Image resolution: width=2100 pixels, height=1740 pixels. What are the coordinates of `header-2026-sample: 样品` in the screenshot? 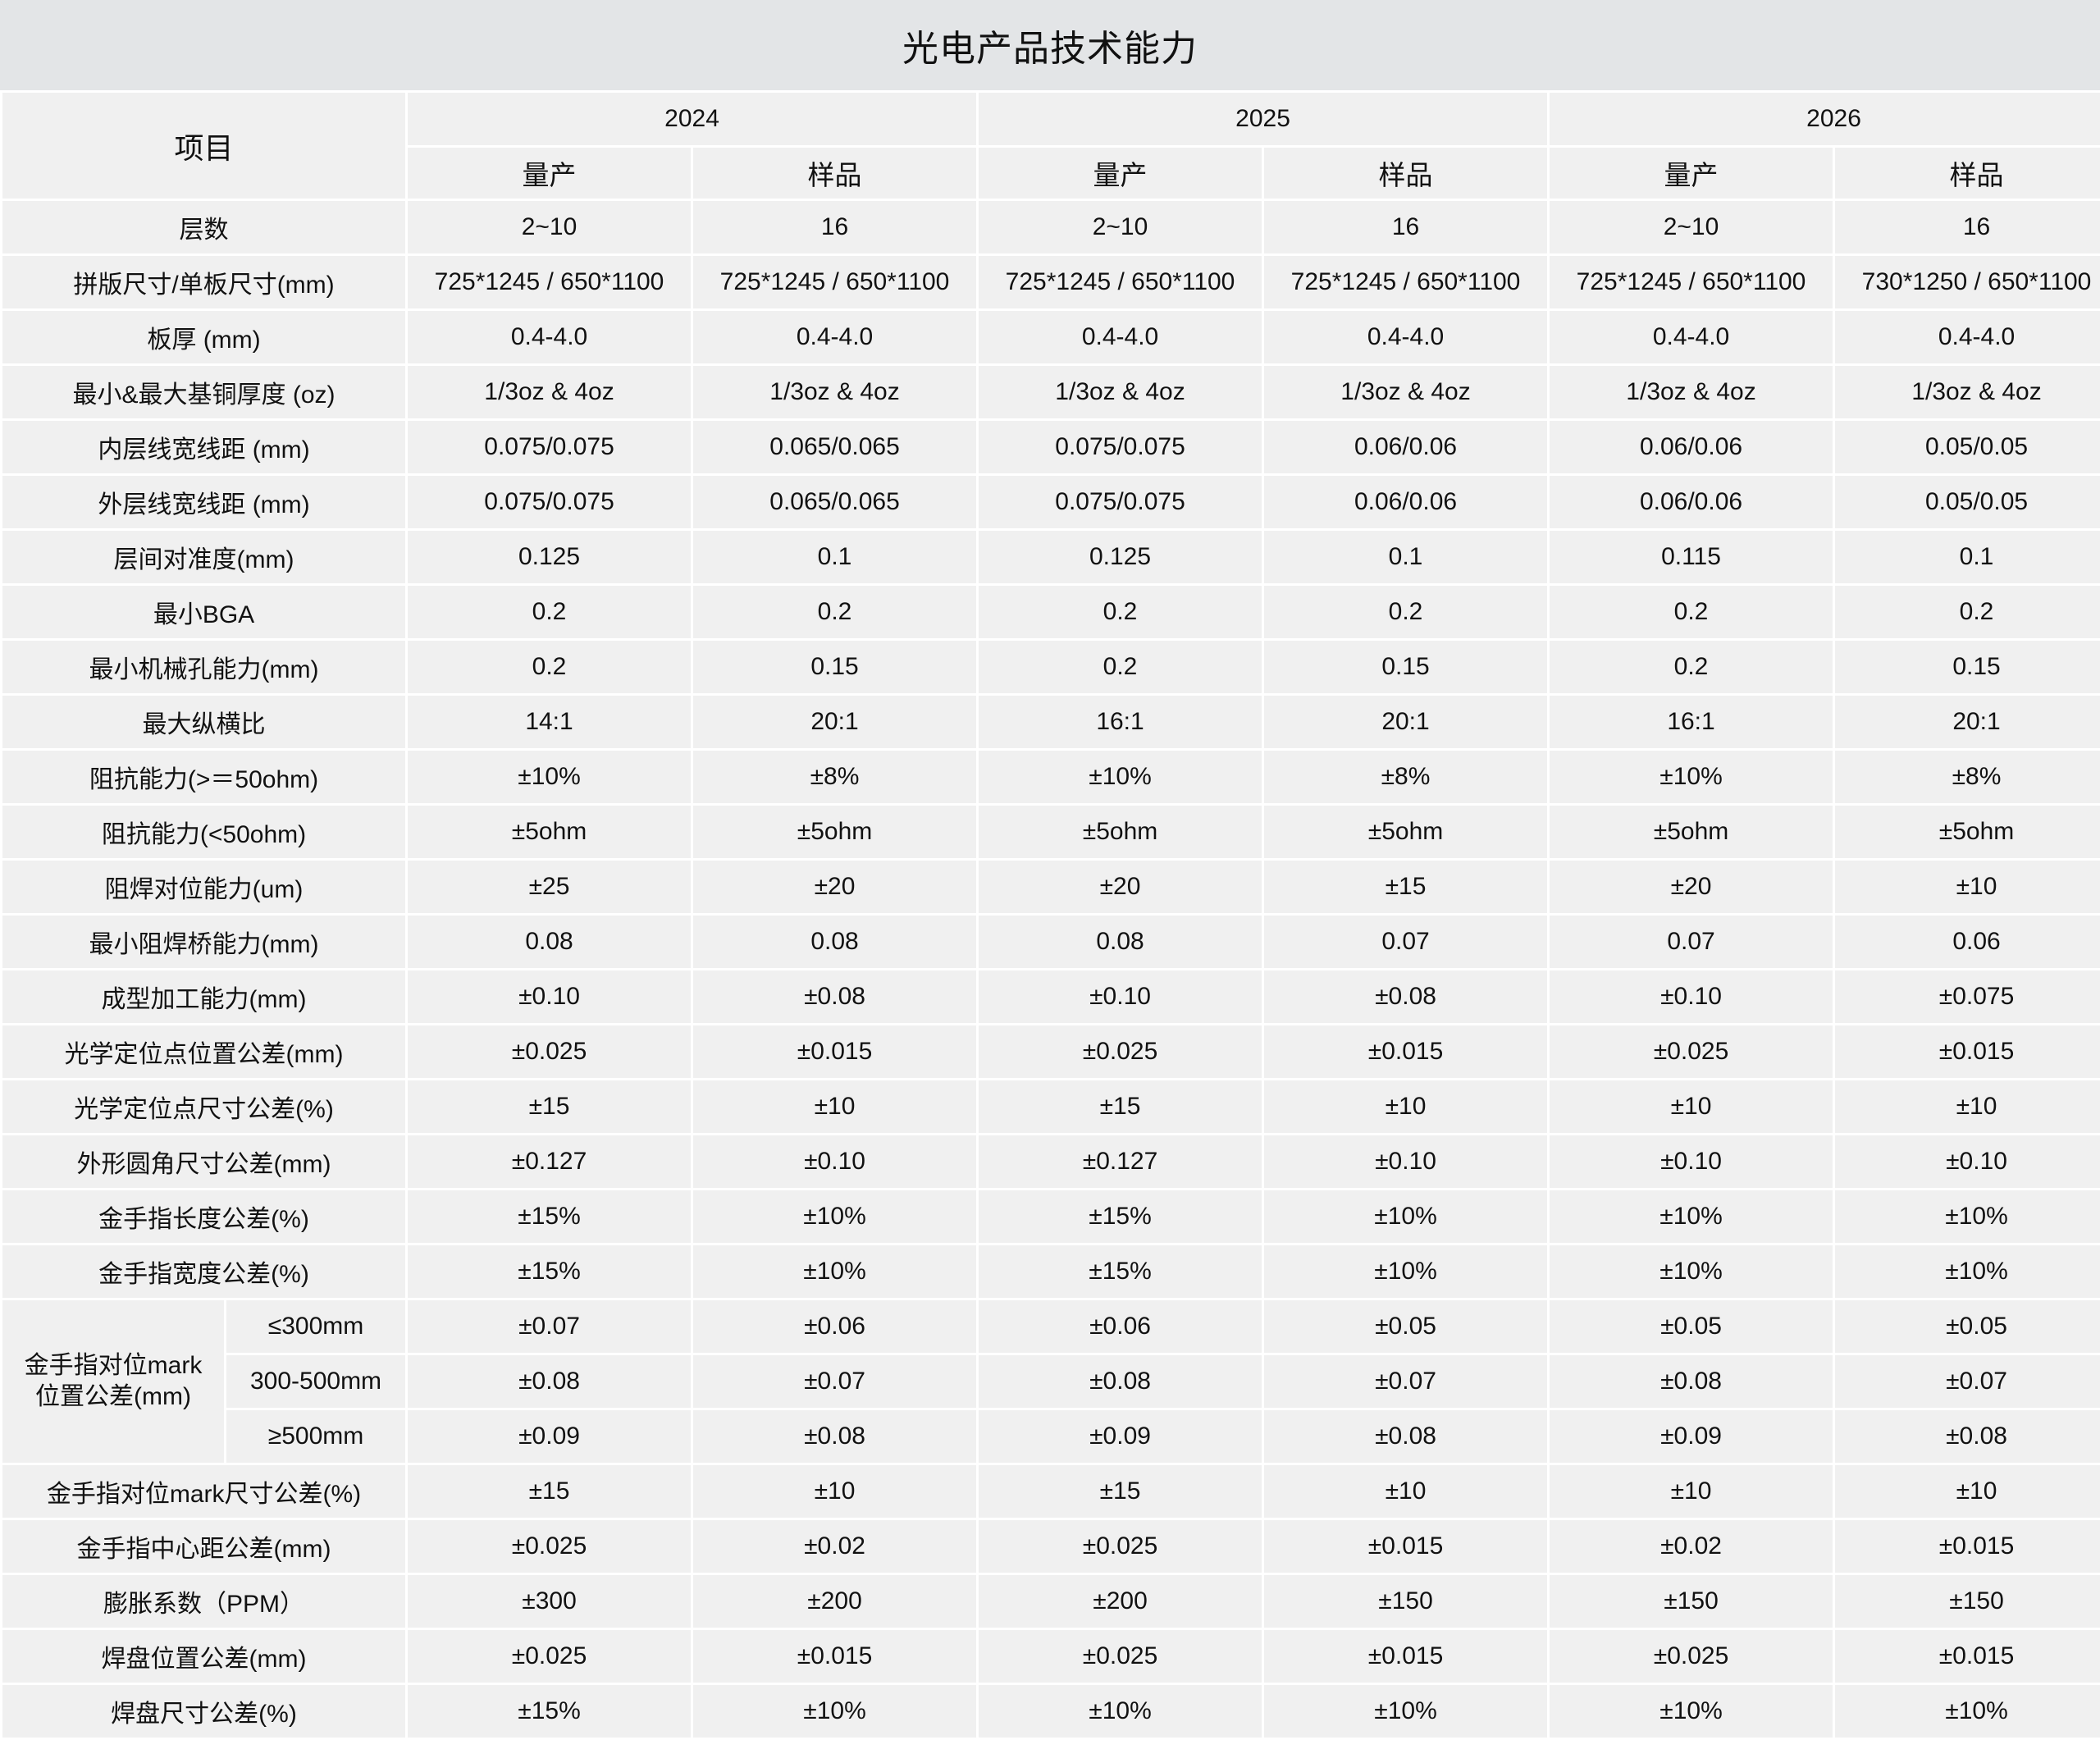 It's located at (1968, 173).